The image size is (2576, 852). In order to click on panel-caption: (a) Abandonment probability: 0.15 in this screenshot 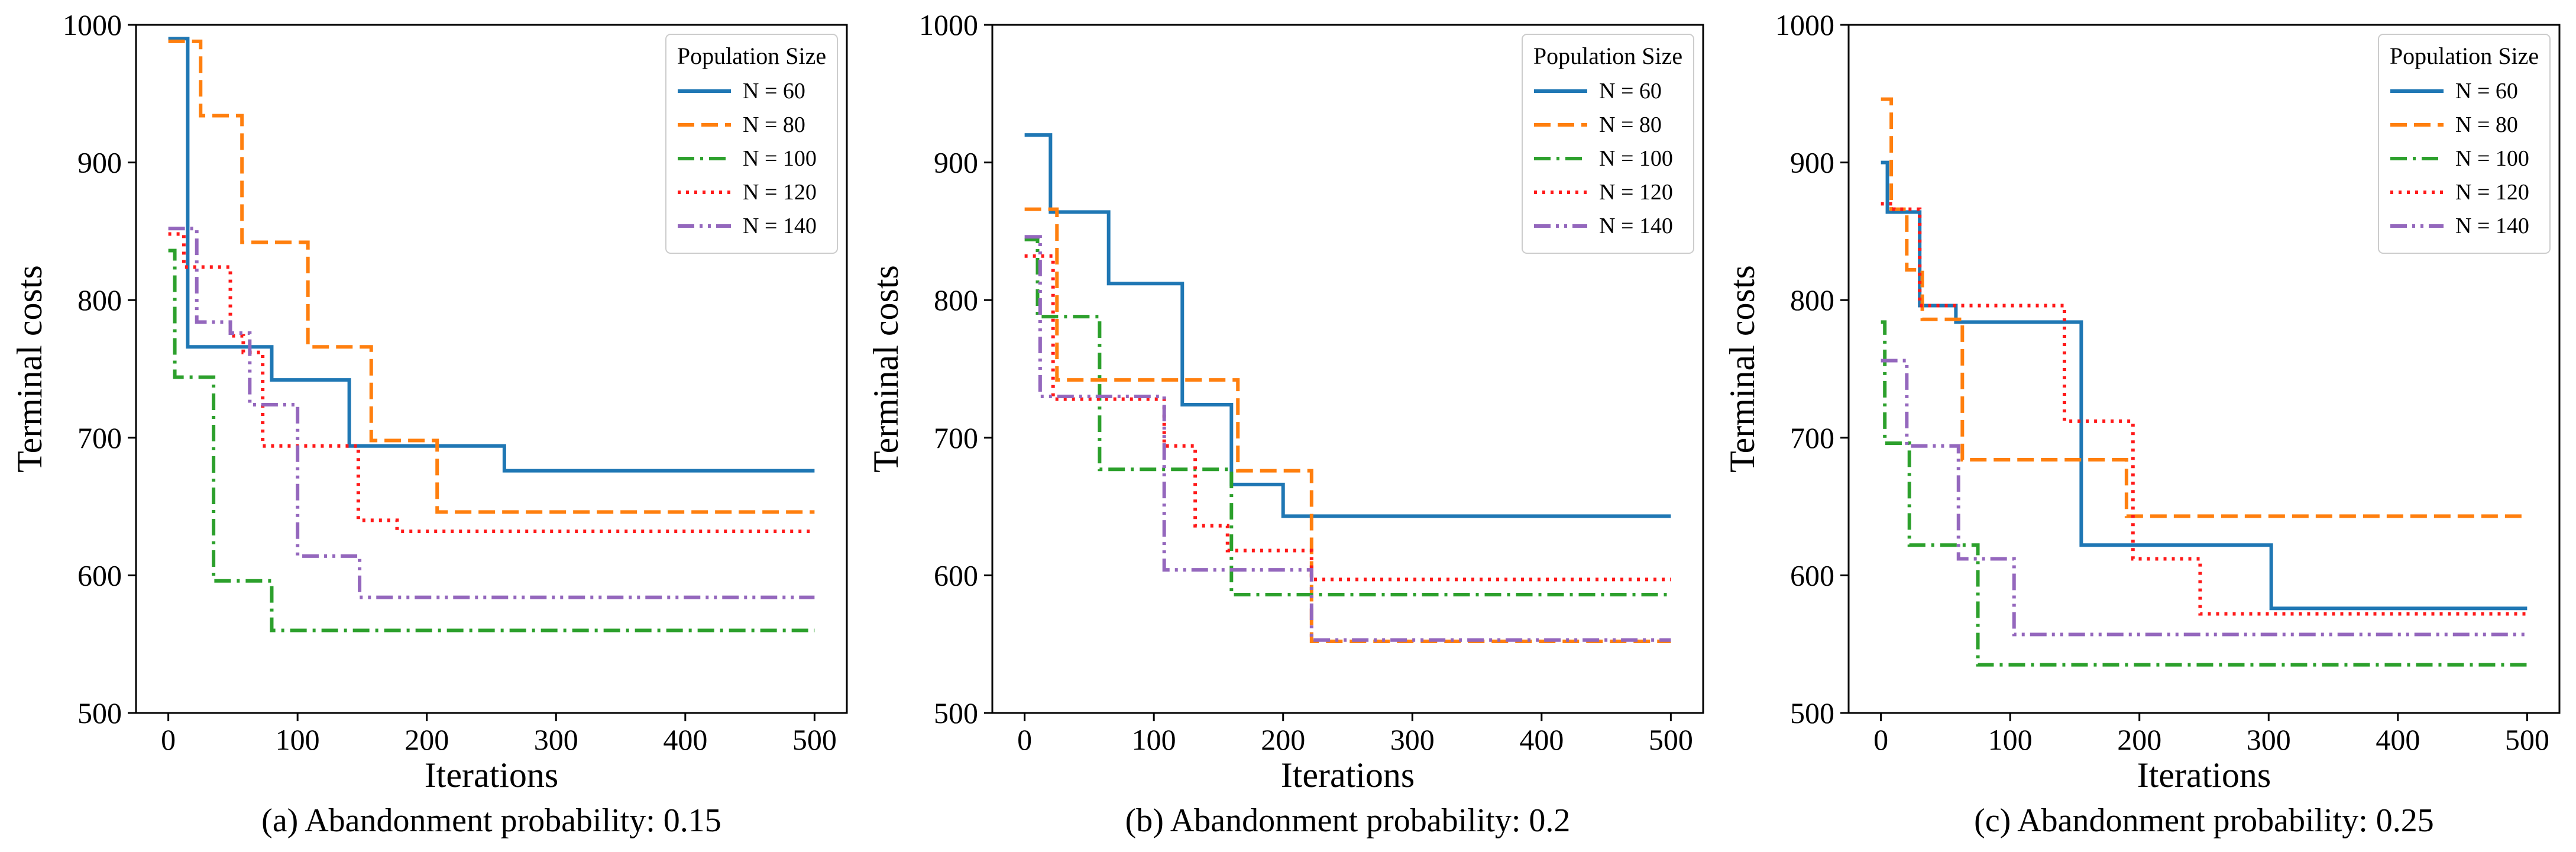, I will do `click(491, 820)`.